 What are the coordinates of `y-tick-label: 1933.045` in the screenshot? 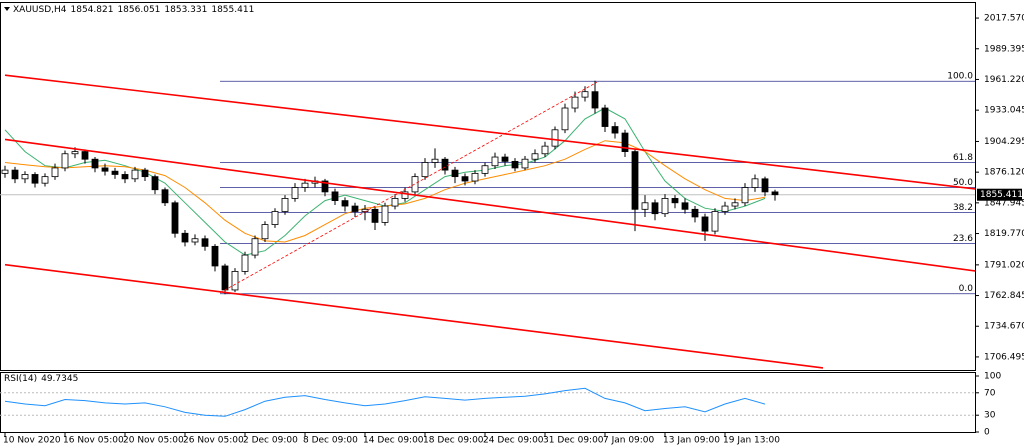 It's located at (1004, 111).